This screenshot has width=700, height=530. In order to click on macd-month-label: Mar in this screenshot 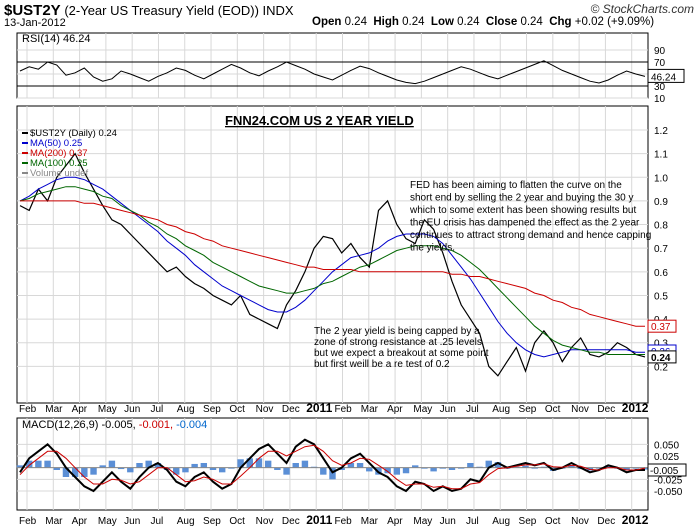, I will do `click(370, 521)`.